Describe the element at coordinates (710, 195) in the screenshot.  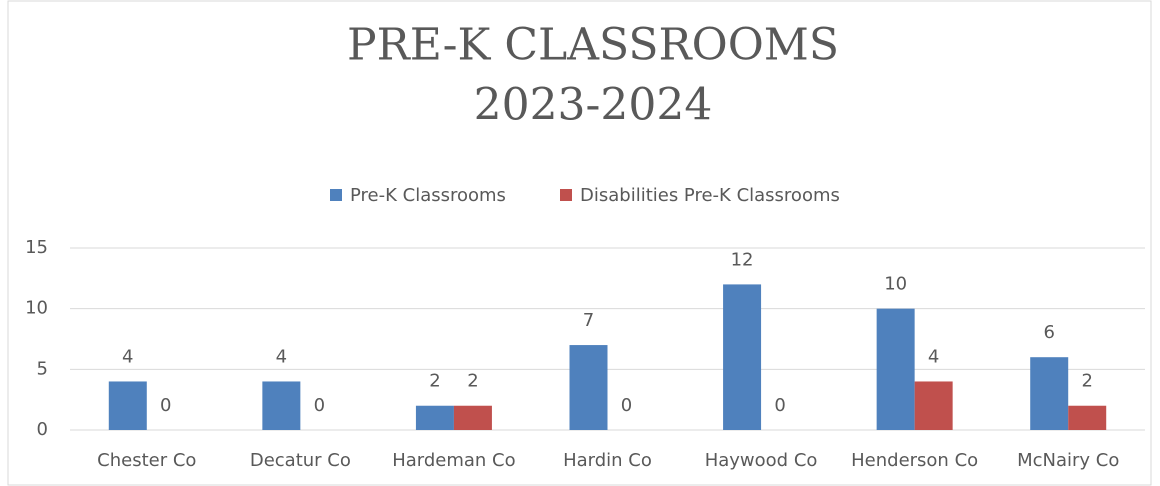
I see `legend-label: Disabilities Pre-K Classrooms` at that location.